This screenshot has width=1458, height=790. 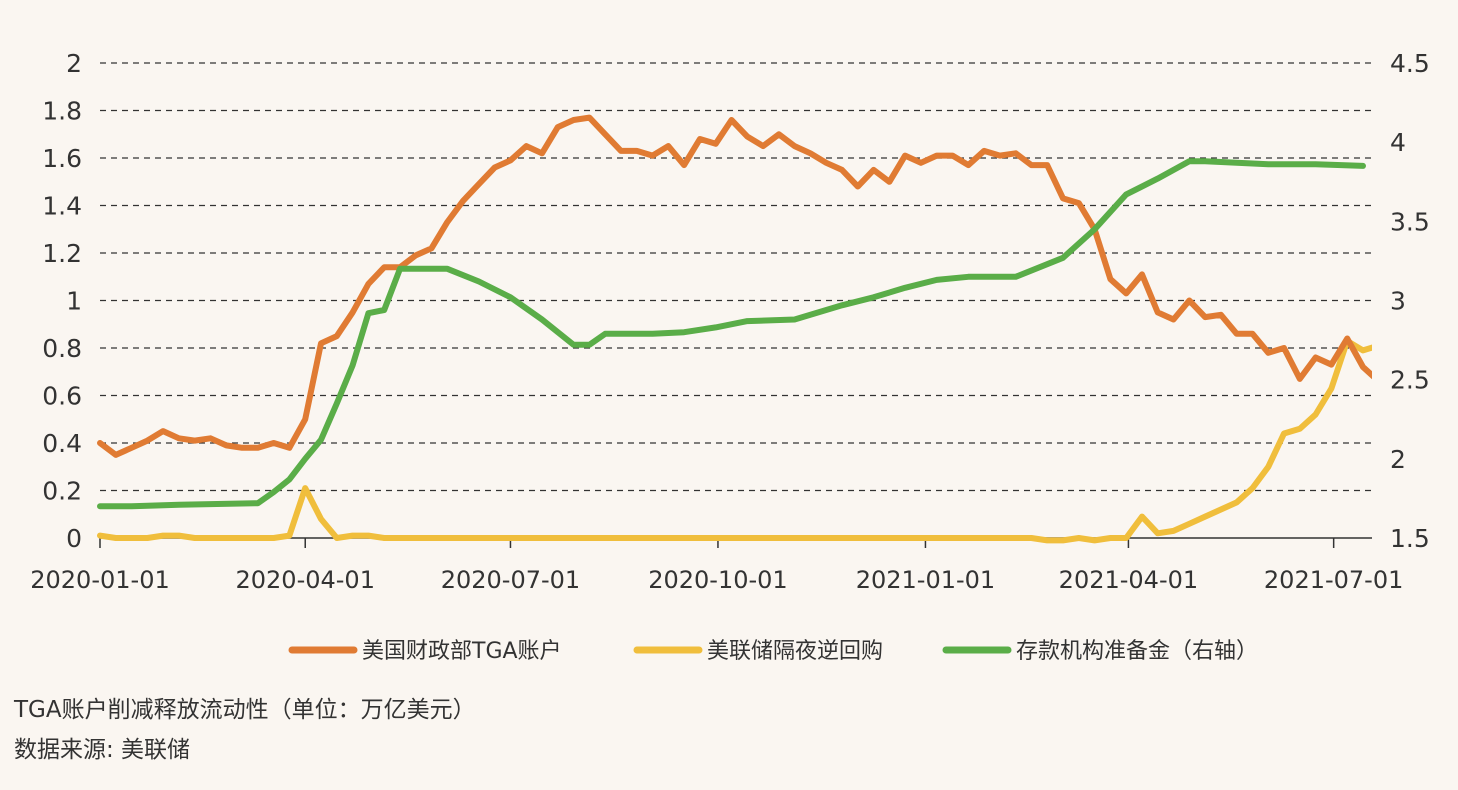 I want to click on axis-right-labels: 1.5 2 2.5 3 3.5 4 4.5, so click(x=1410, y=301).